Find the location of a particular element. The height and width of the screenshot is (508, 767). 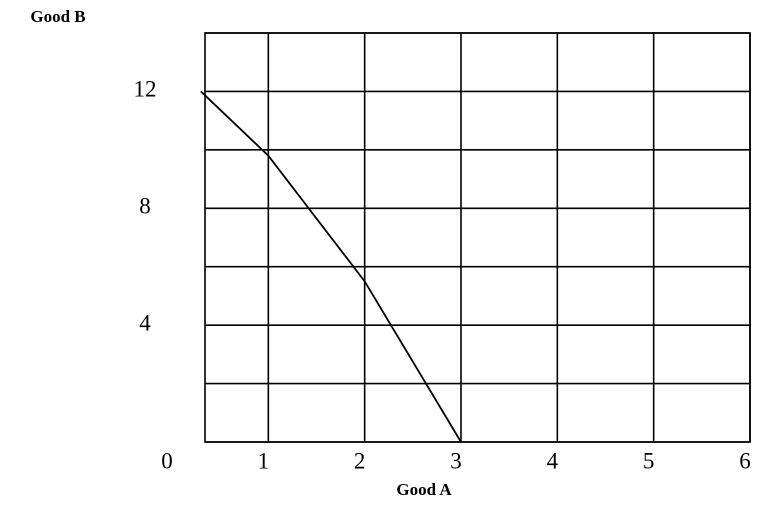

y-tick-label: 8 is located at coordinates (145, 206).